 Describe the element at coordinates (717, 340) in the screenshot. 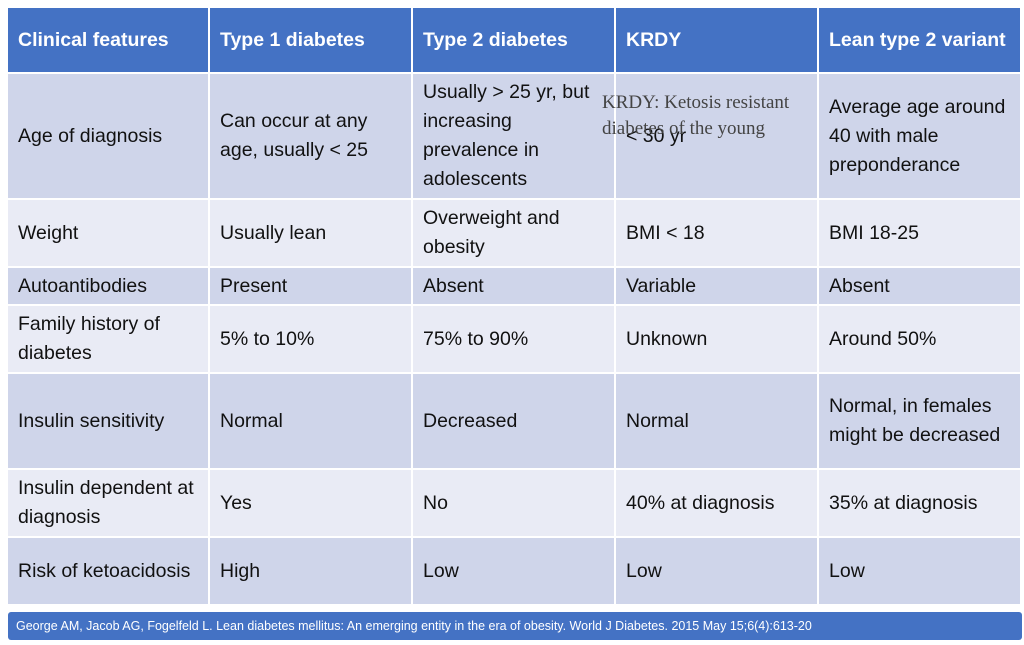

I see `table-cell: Unknown` at that location.